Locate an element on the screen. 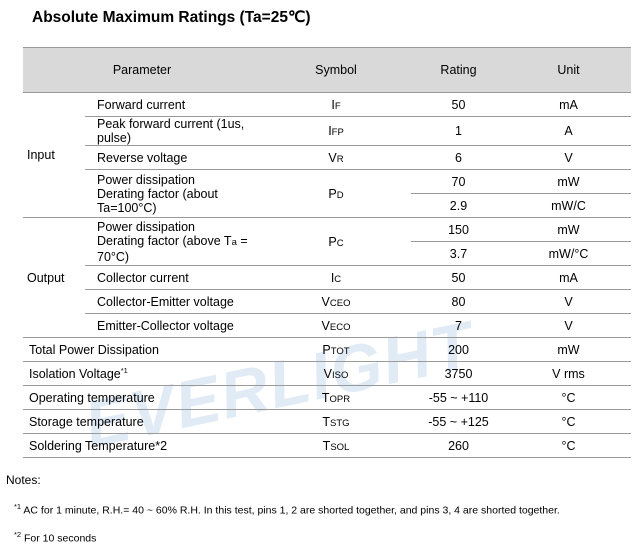  rating-cell: 150 is located at coordinates (458, 229).